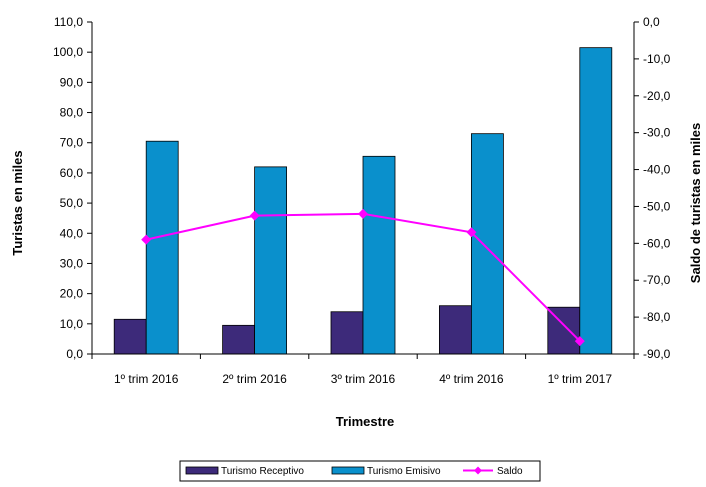 The image size is (706, 487). Describe the element at coordinates (17, 202) in the screenshot. I see `y-axis-title: Turistas en miles` at that location.